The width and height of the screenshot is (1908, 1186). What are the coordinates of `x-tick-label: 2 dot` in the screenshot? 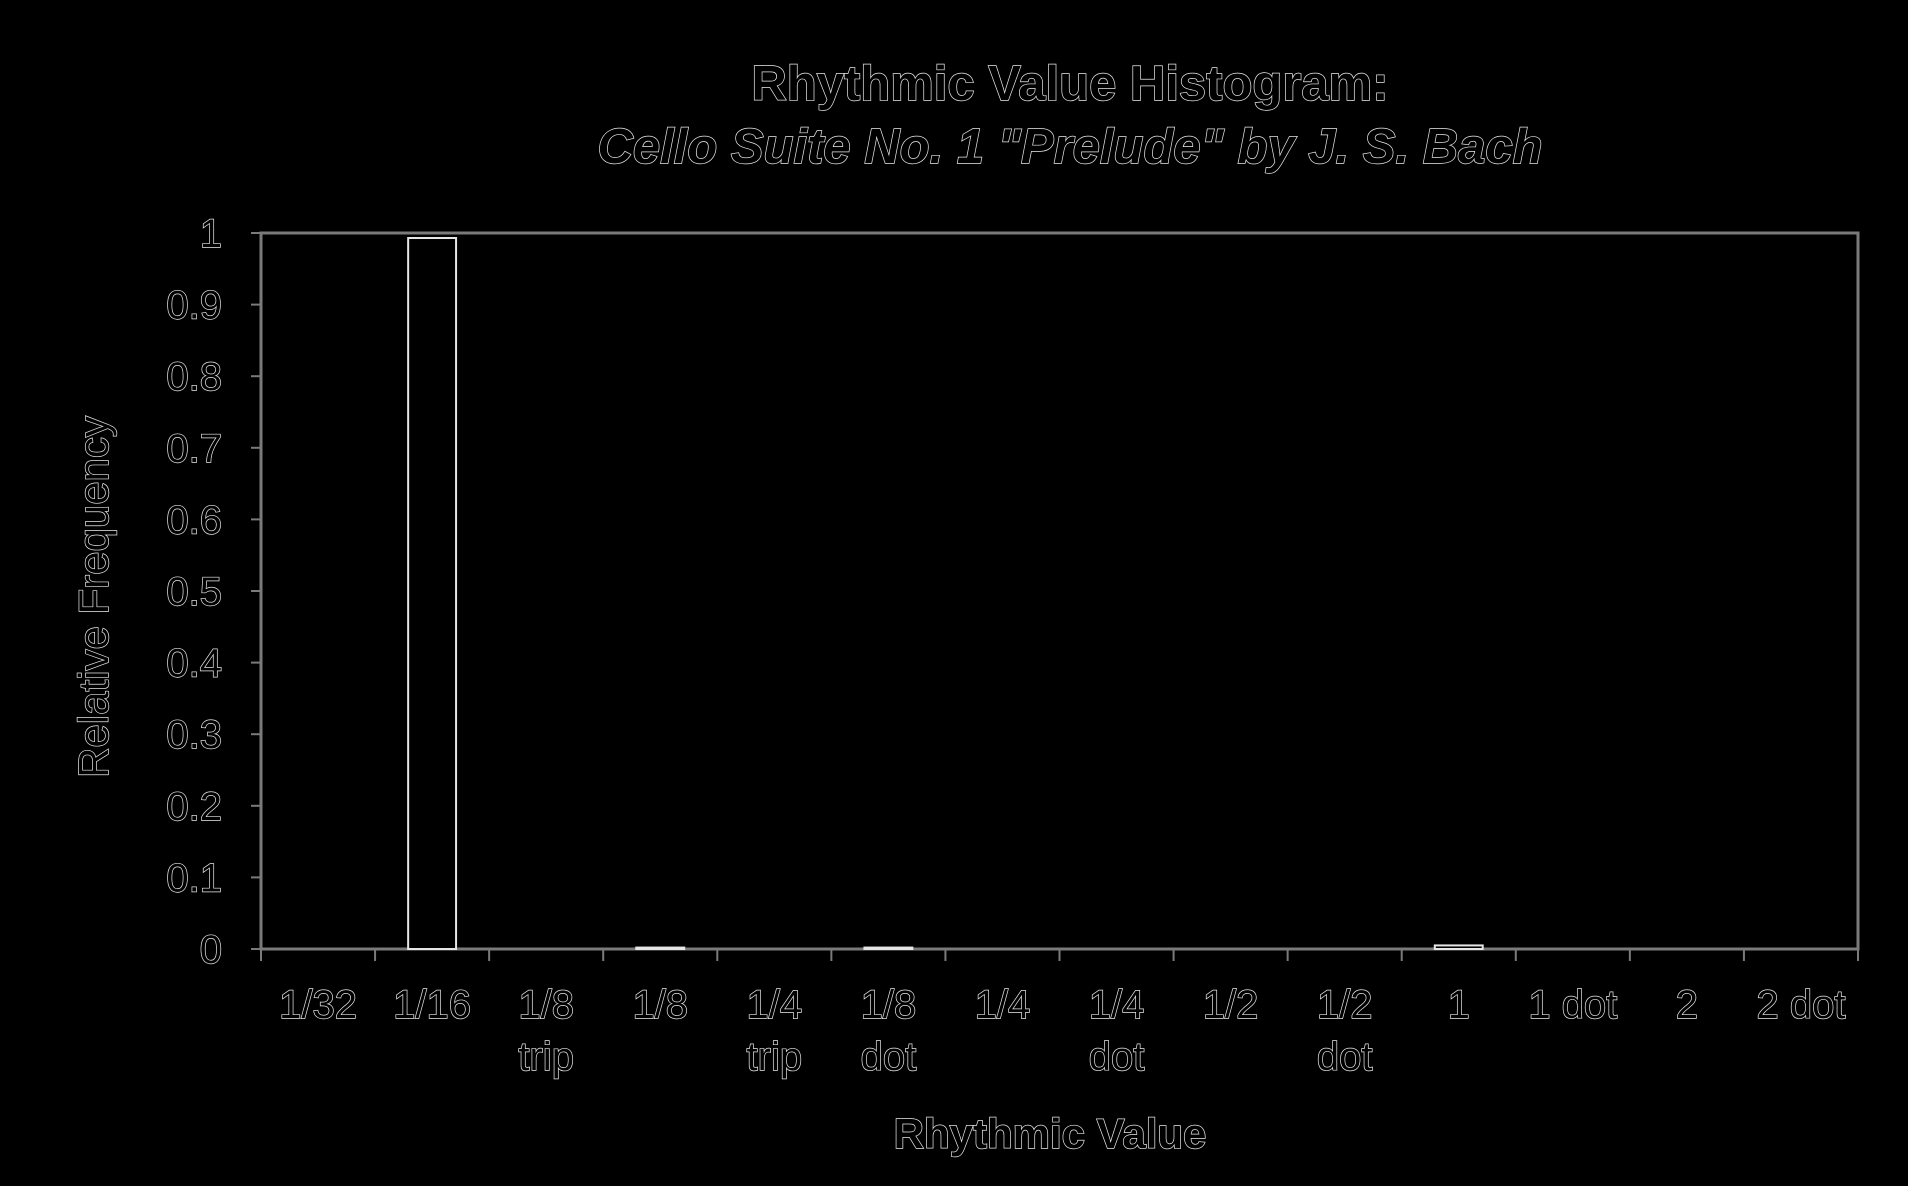 It's located at (1800, 1005).